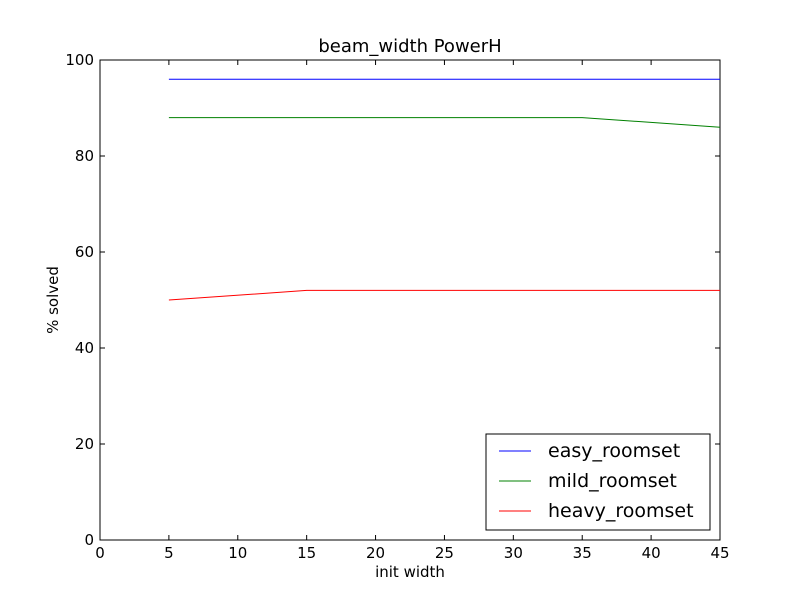 This screenshot has width=800, height=600. I want to click on x-axis-label: init width, so click(410, 572).